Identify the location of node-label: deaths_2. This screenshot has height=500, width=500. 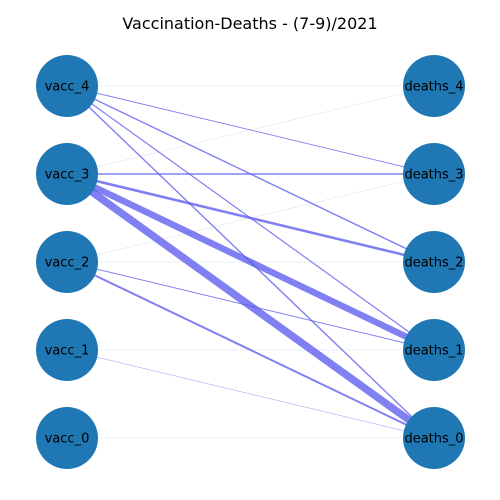
(433, 263).